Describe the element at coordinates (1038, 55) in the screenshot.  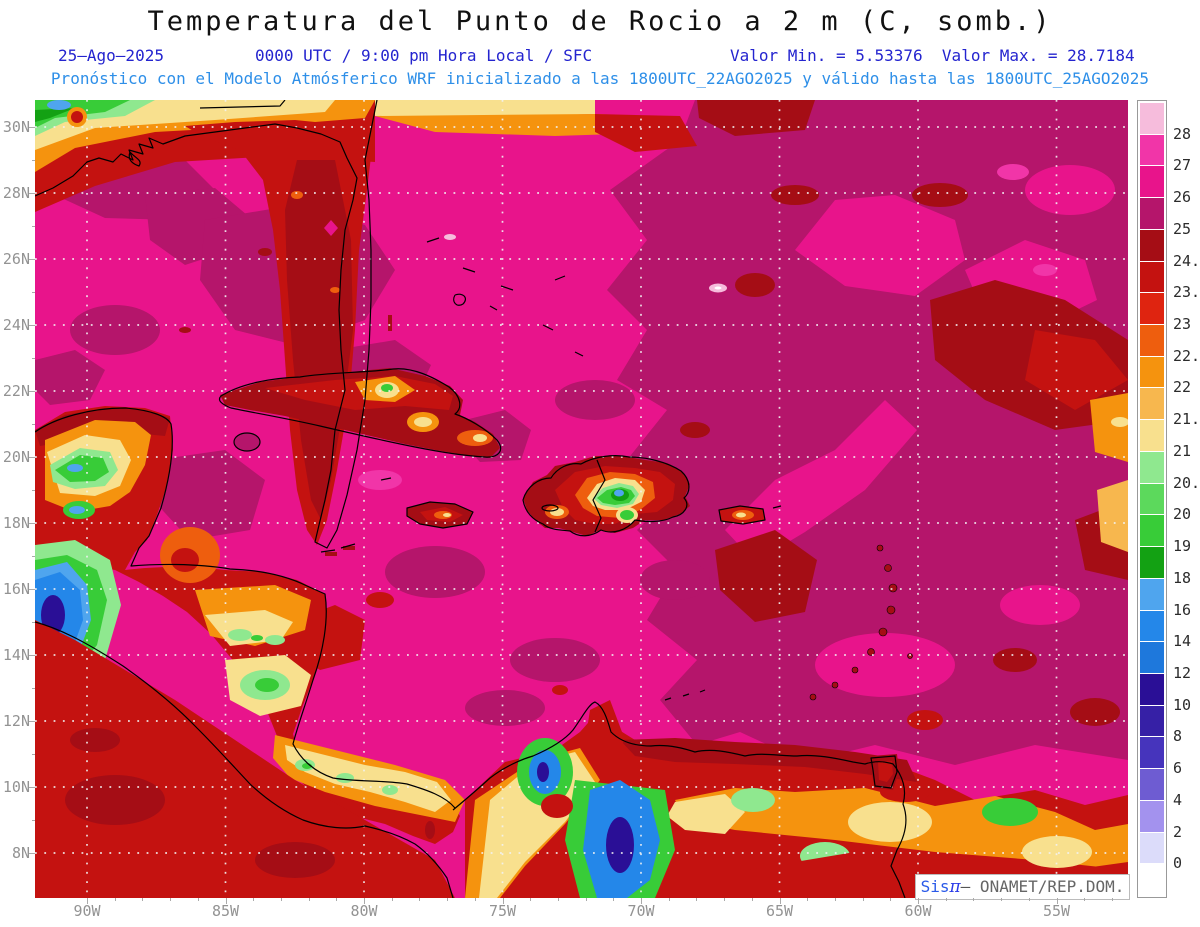
I see `max-value: Valor Max. = 28.7184` at that location.